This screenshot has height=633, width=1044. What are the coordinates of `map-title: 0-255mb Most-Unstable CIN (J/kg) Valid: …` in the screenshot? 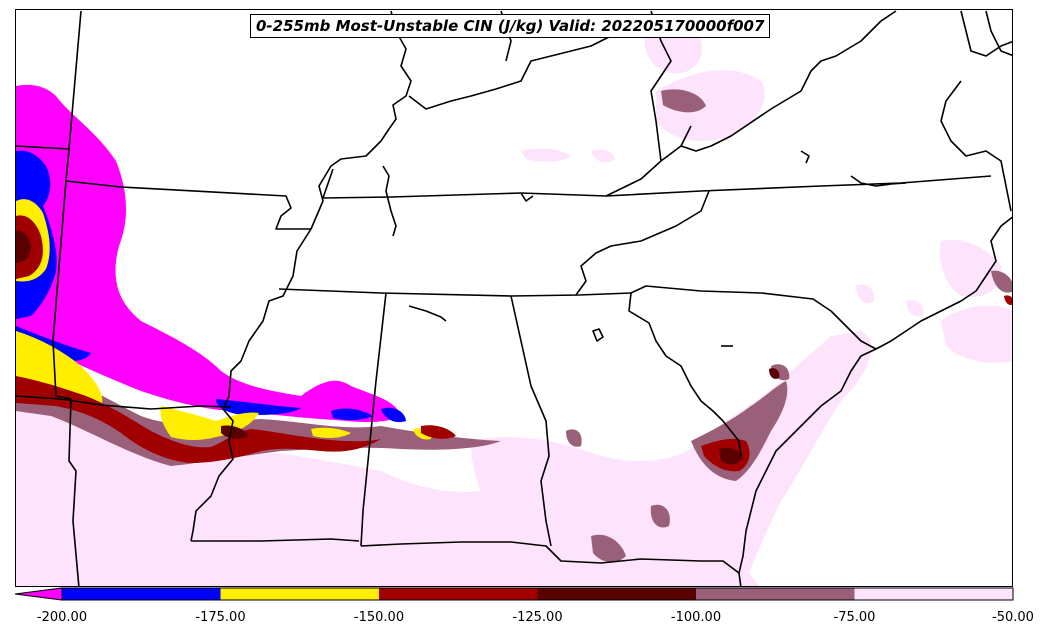 It's located at (510, 26).